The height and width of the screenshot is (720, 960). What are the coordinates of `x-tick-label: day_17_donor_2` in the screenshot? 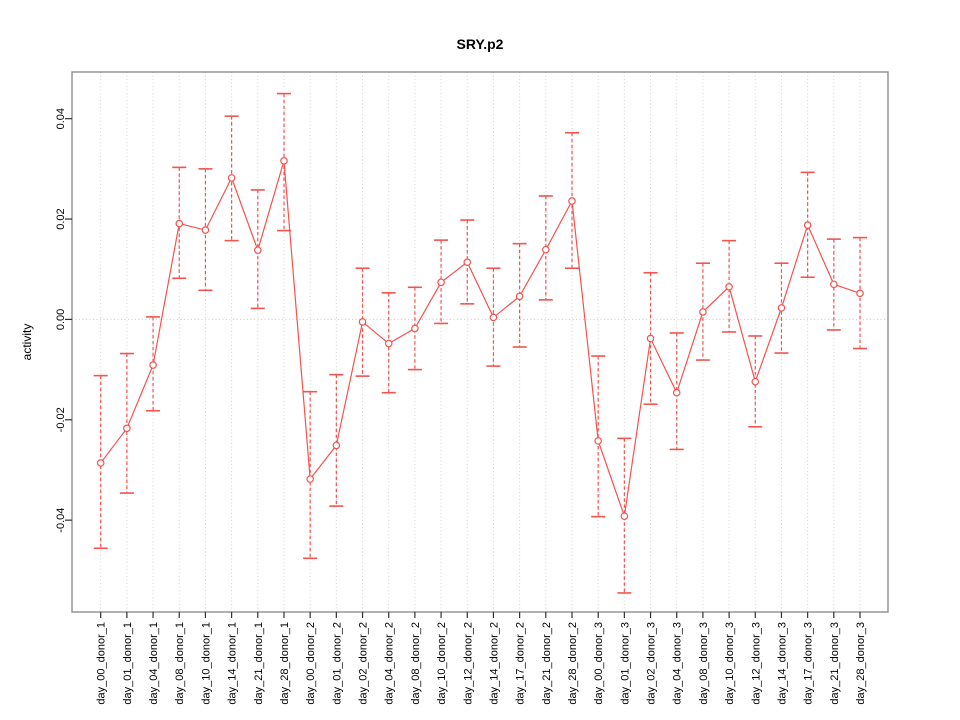 It's located at (521, 663).